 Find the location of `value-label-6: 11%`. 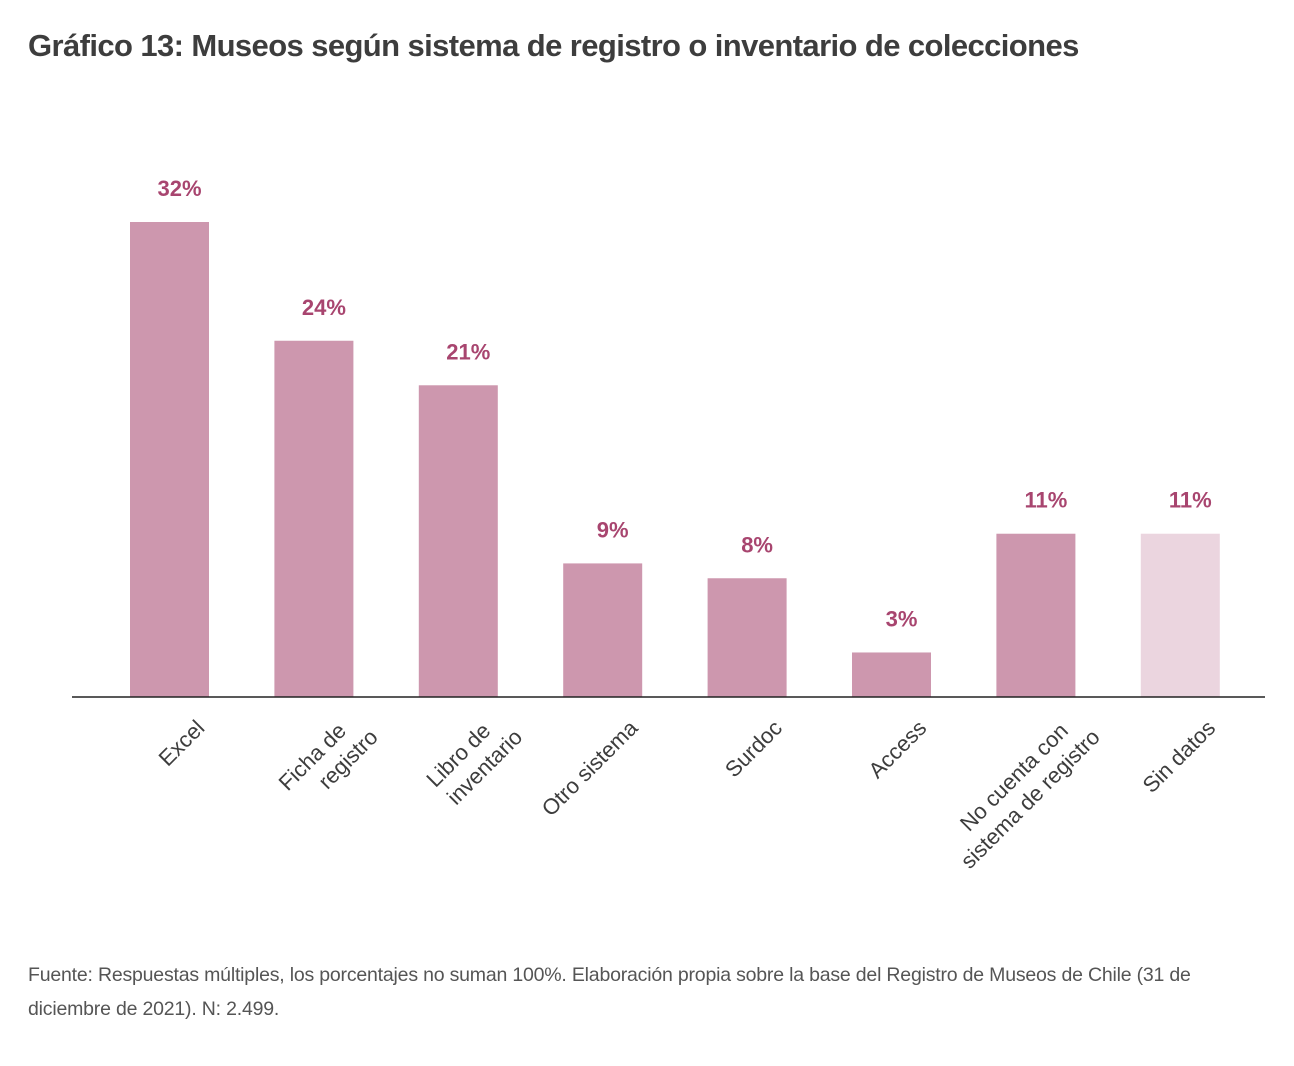

value-label-6: 11% is located at coordinates (1045, 500).